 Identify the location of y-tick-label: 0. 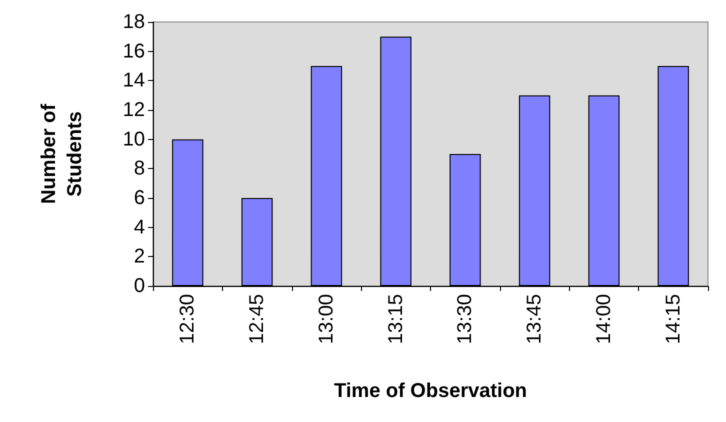
(139, 286).